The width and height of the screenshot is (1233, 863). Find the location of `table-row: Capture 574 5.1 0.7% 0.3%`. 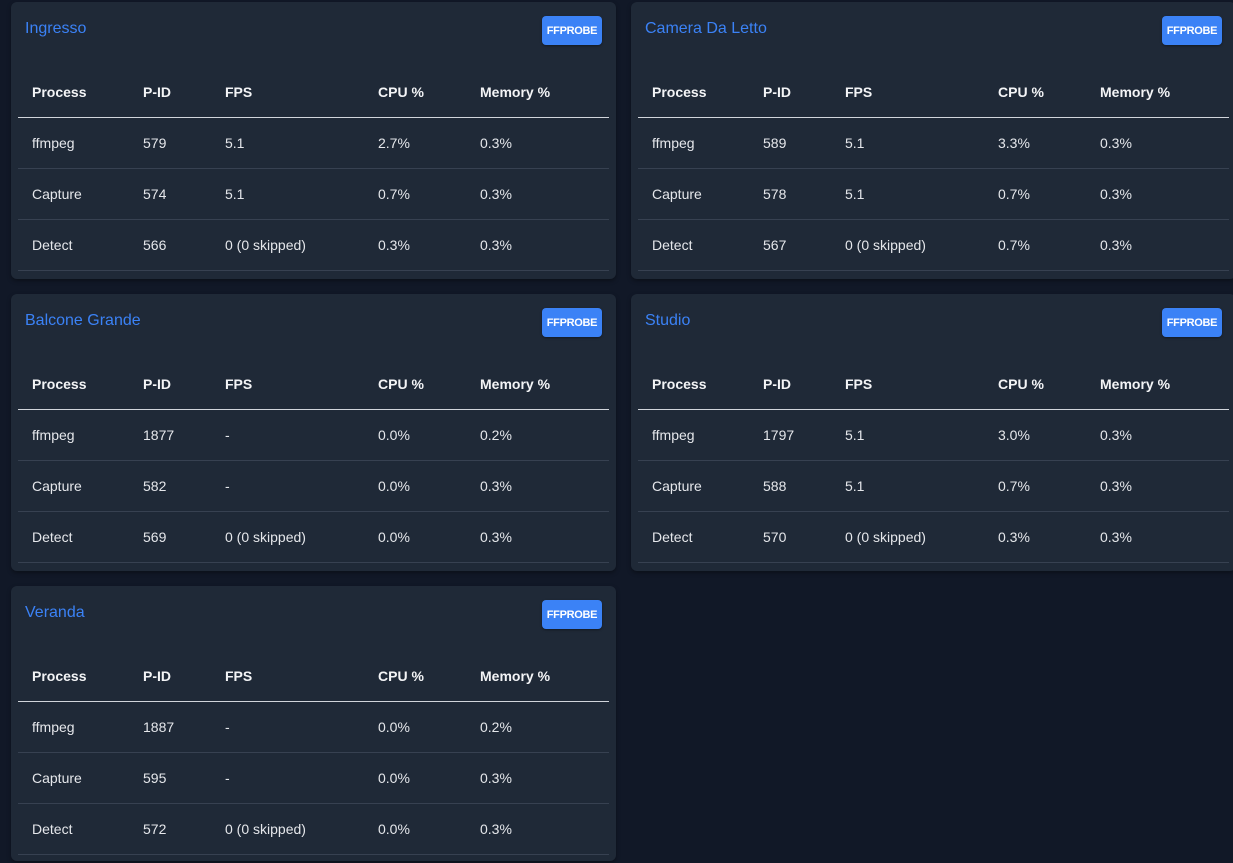

table-row: Capture 574 5.1 0.7% 0.3% is located at coordinates (313, 194).